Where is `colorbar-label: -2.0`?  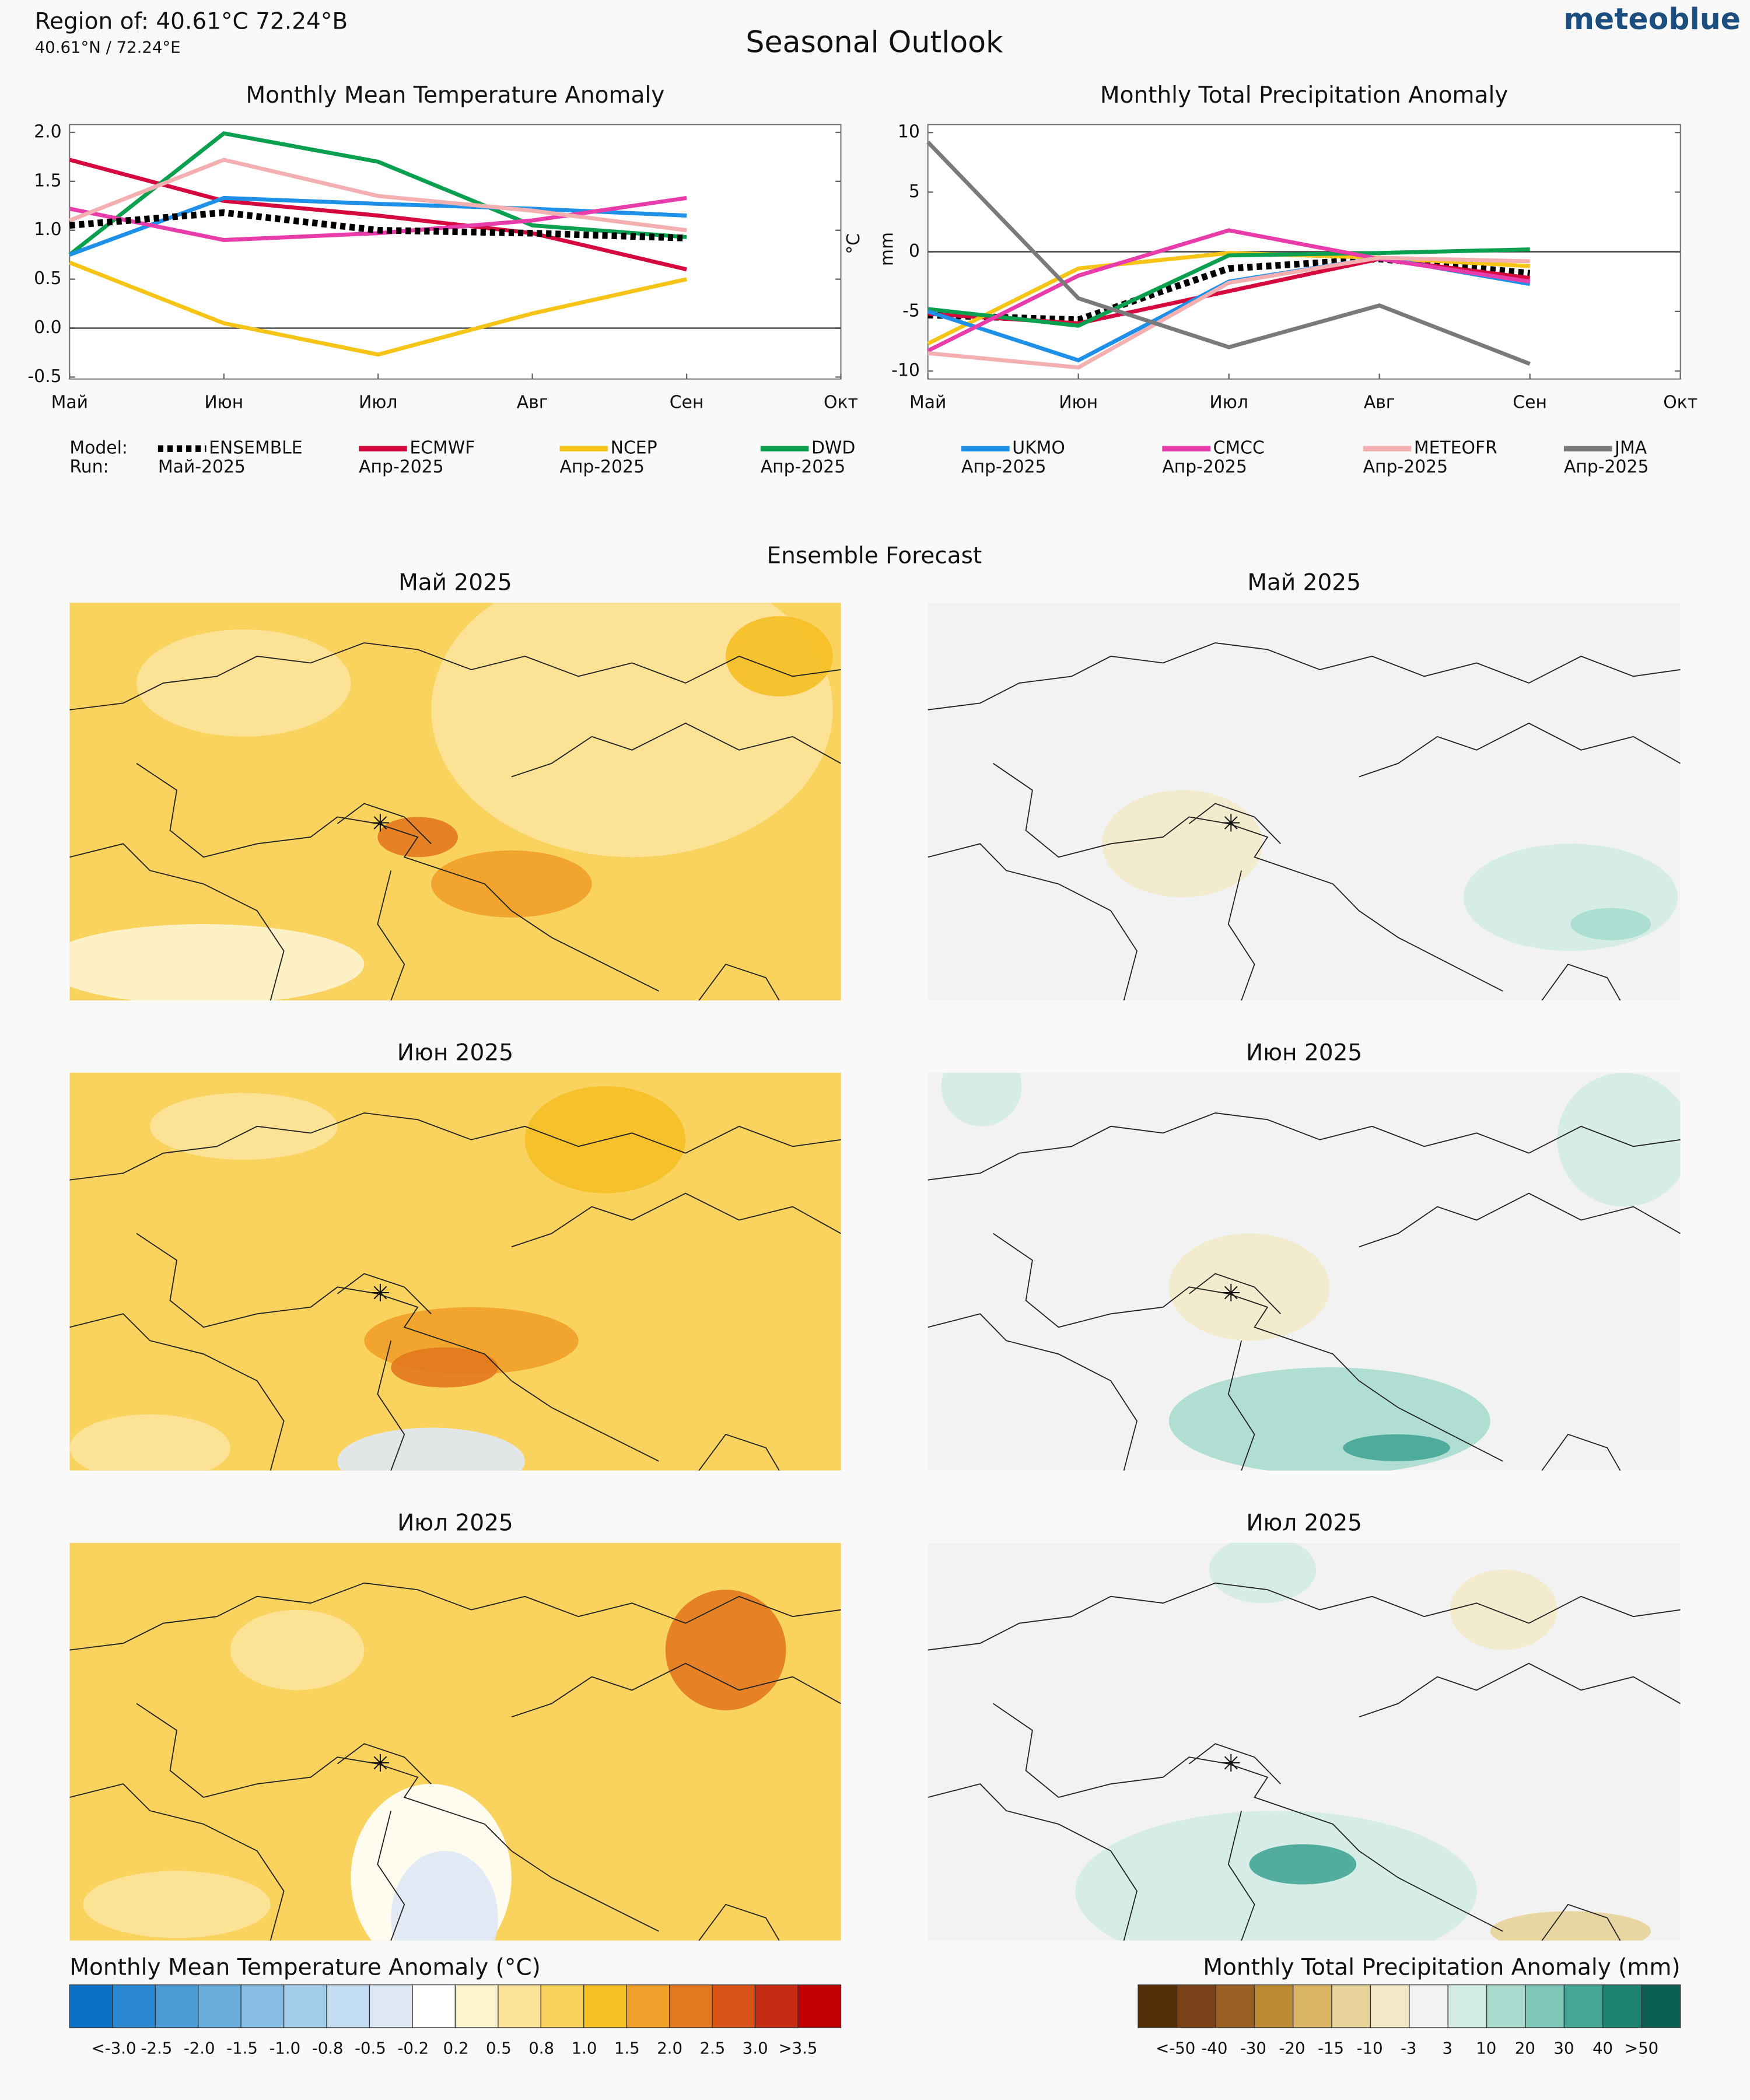 colorbar-label: -2.0 is located at coordinates (199, 2048).